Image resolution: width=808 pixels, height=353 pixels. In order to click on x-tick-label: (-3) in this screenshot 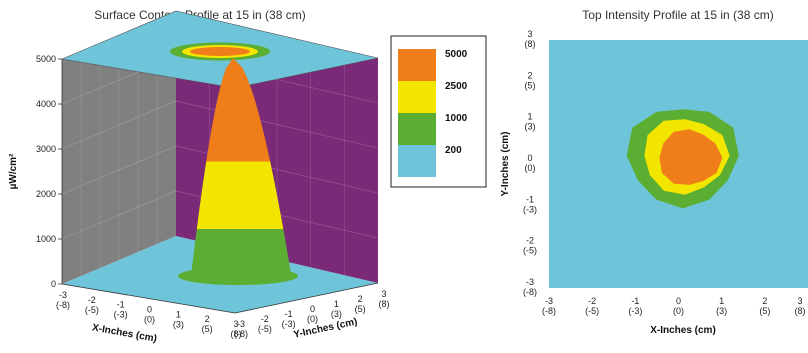, I will do `click(121, 315)`.